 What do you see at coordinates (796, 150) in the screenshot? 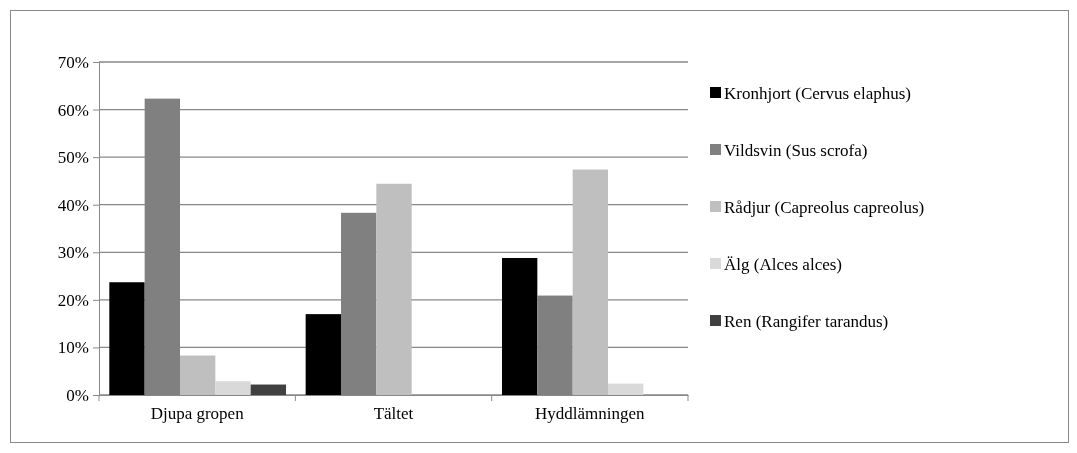
I see `legend-label: Vildsvin (Sus scrofa)` at bounding box center [796, 150].